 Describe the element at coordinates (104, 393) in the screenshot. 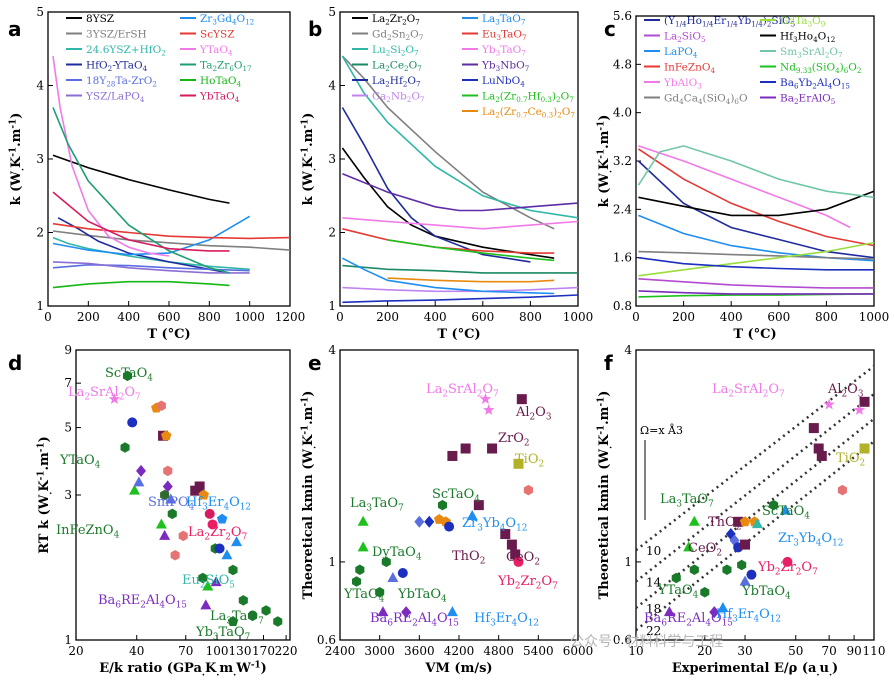

I see `panel-d-annotation: La2SrAl2O7` at that location.